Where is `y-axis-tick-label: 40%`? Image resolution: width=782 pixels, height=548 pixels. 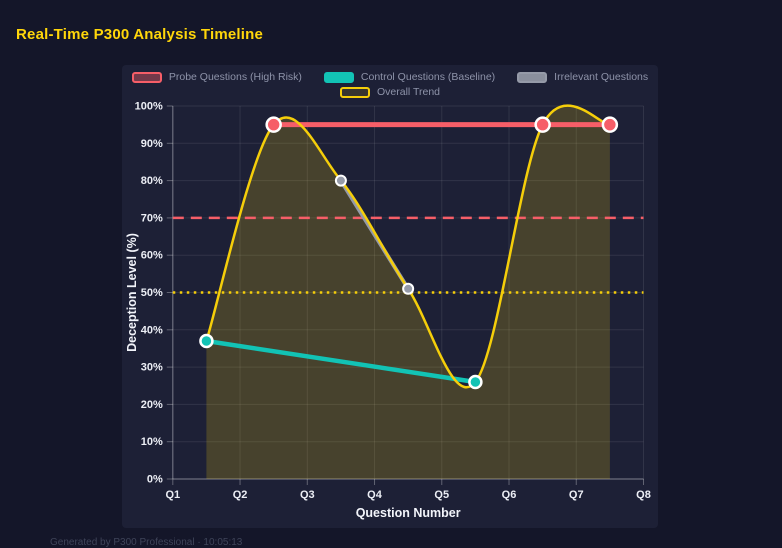
y-axis-tick-label: 40% is located at coordinates (152, 330).